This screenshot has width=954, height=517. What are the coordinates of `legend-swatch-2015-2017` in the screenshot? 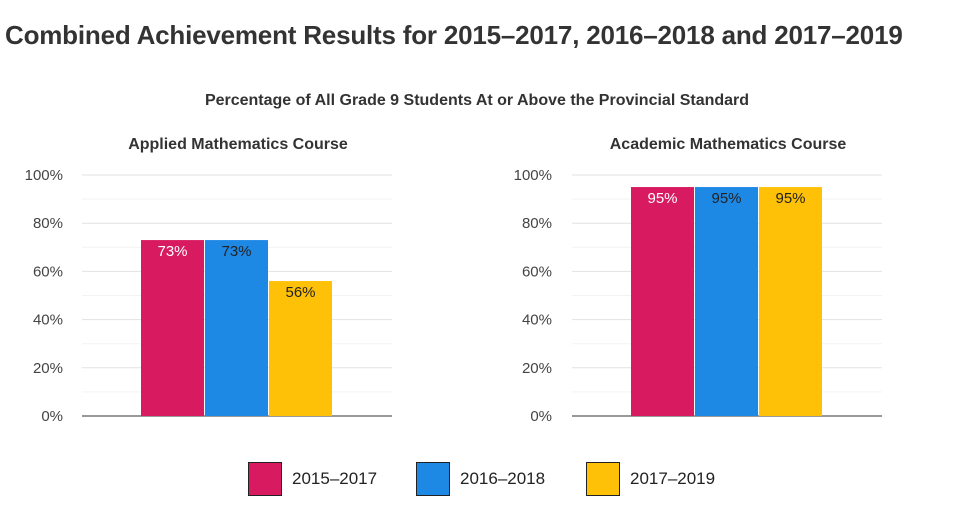 It's located at (265, 479).